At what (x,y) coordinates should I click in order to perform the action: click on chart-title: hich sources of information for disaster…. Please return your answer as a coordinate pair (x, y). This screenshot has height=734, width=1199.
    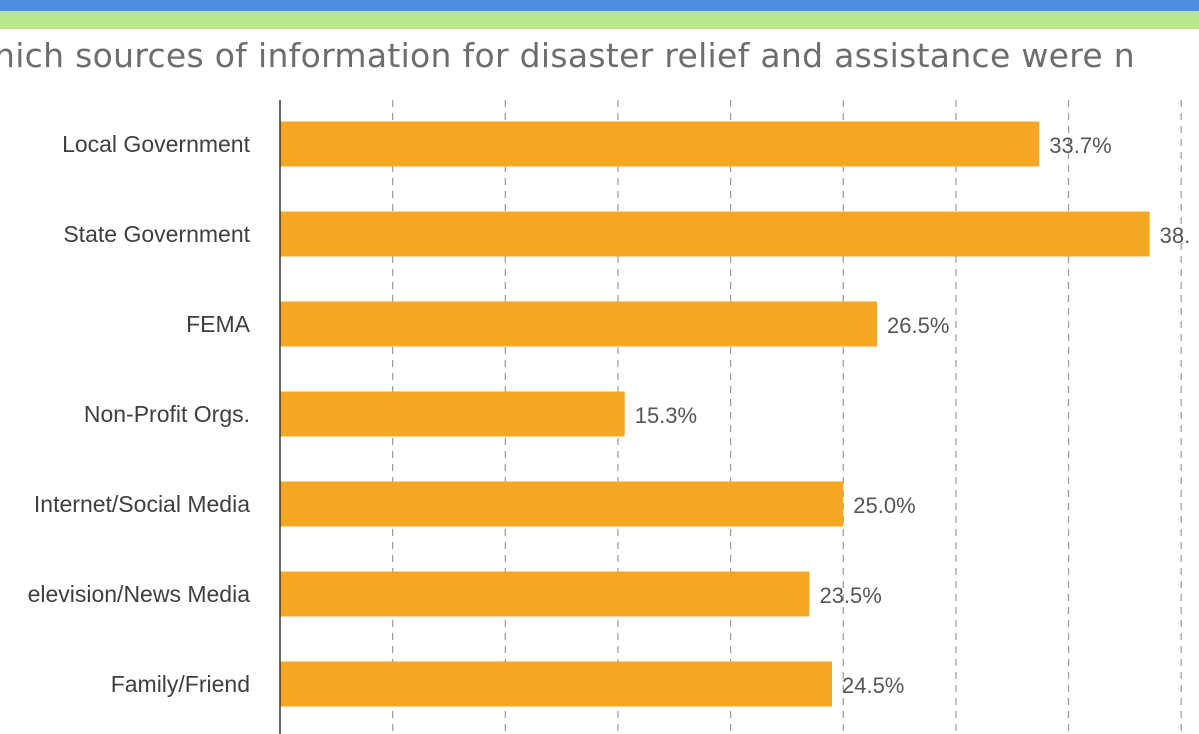
    Looking at the image, I should click on (568, 55).